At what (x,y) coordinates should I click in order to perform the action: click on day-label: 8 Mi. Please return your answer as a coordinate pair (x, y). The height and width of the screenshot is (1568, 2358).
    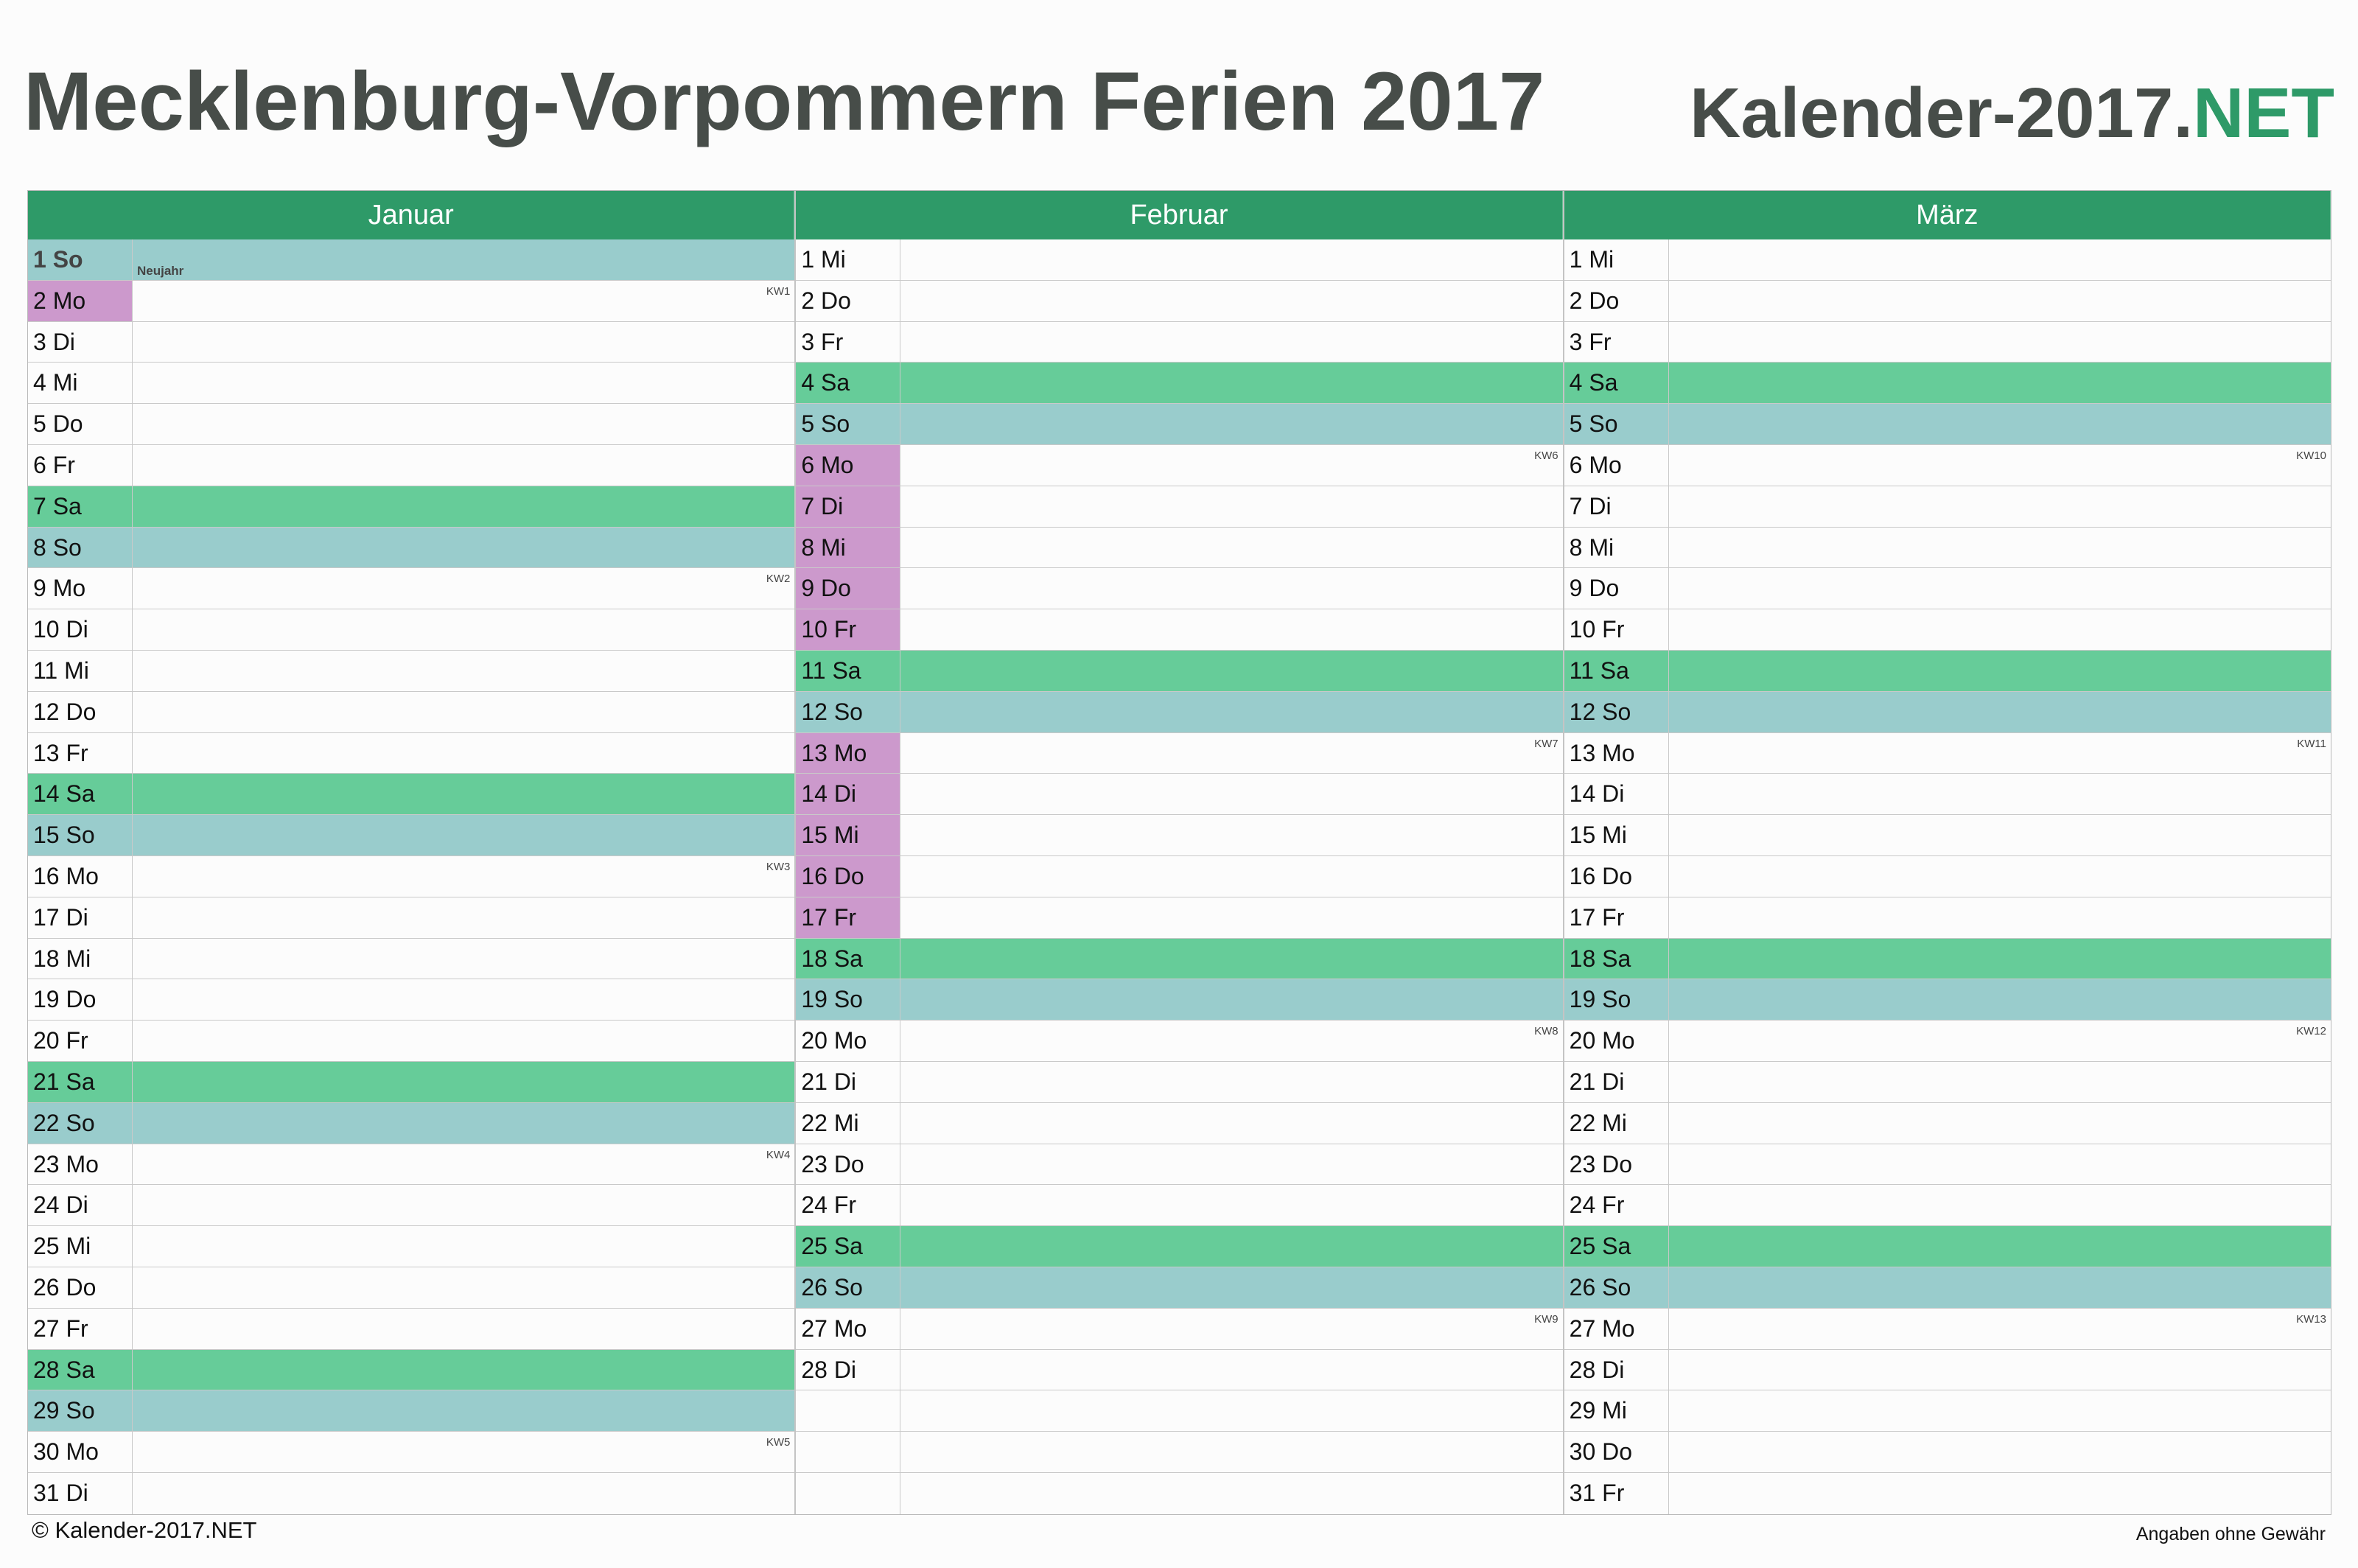
    Looking at the image, I should click on (848, 547).